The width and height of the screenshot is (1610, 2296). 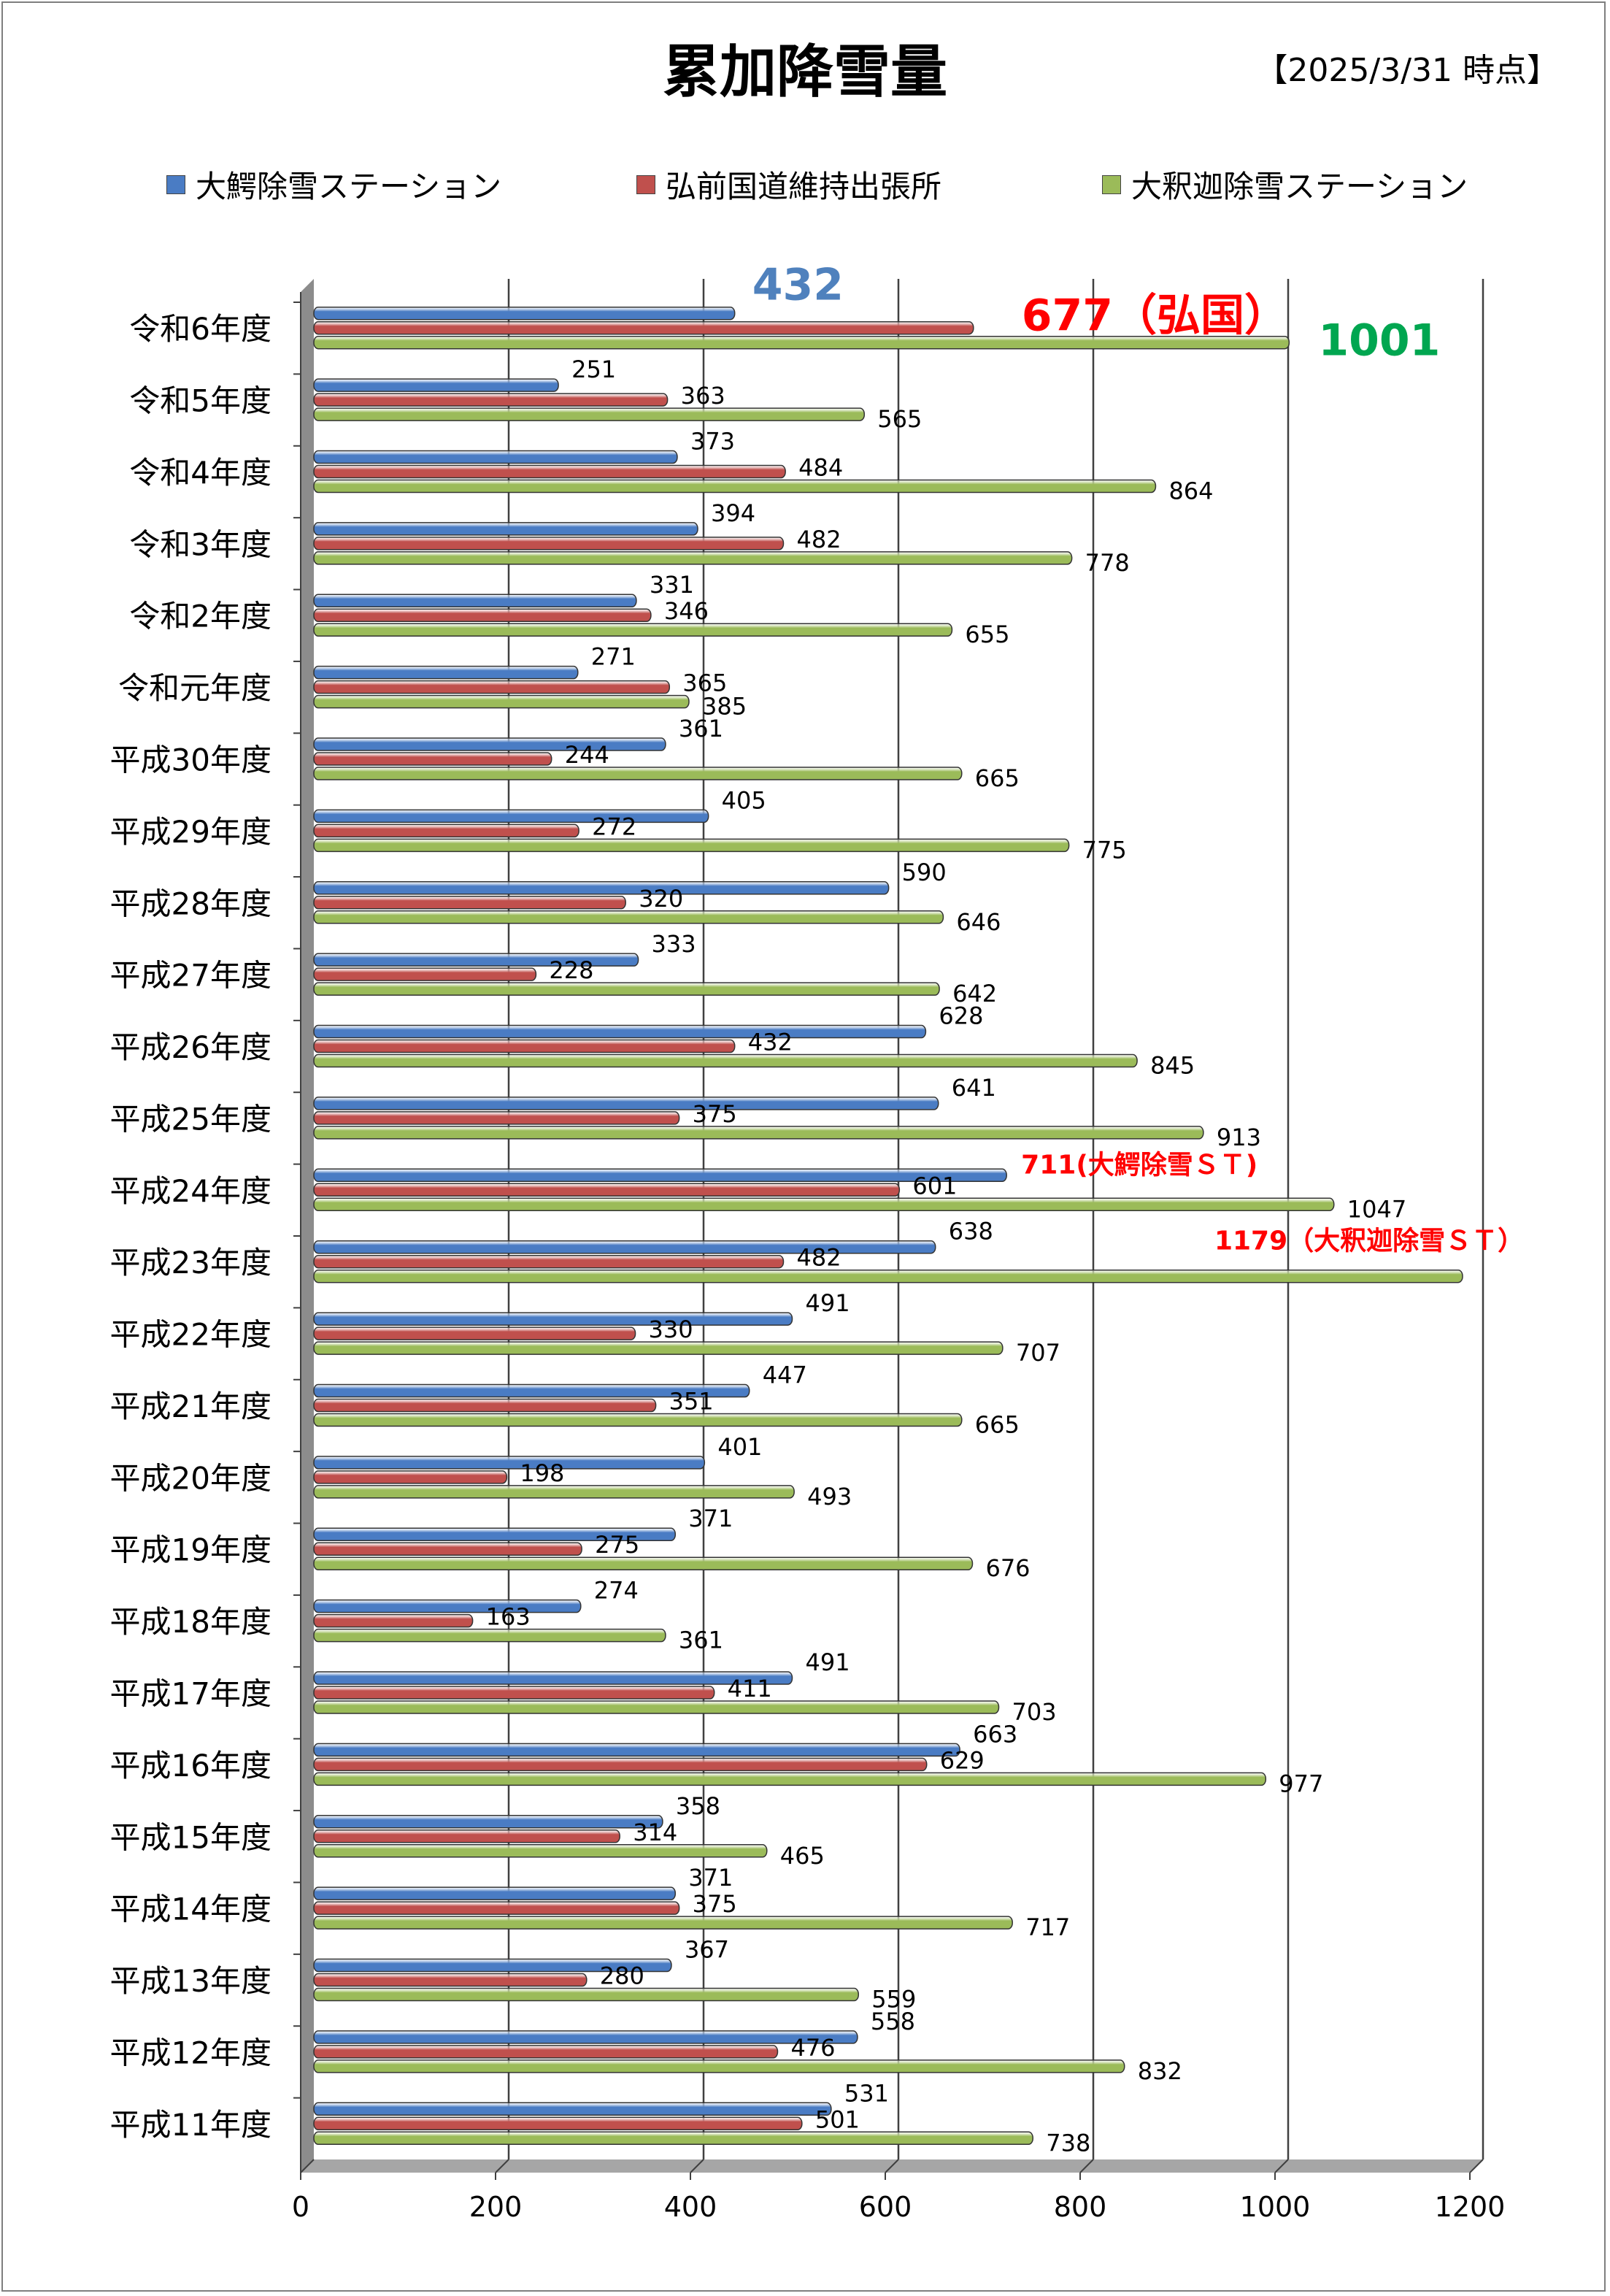 What do you see at coordinates (1155, 316) in the screenshot?
I see `data-label: 677（弘国）` at bounding box center [1155, 316].